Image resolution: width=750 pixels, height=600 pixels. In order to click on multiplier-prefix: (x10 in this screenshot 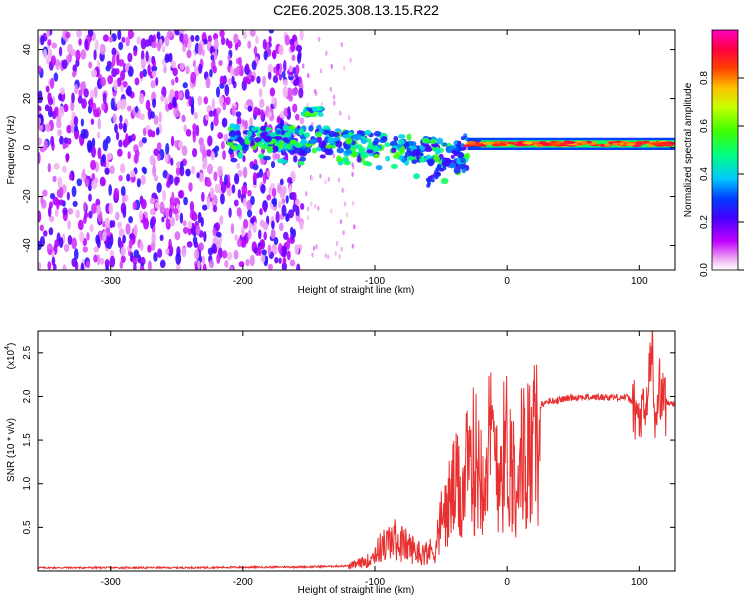, I will do `click(11, 359)`.